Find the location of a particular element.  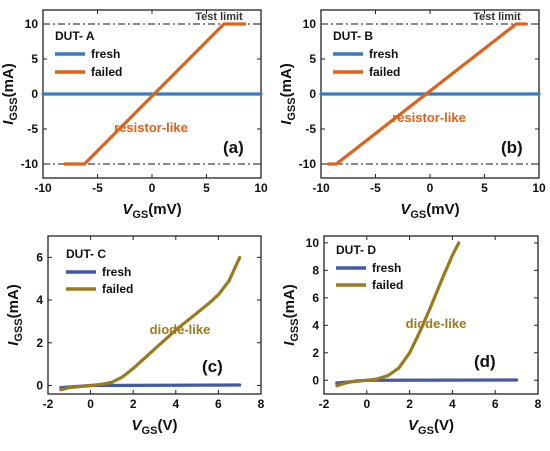

dut-label: DUT- C is located at coordinates (86, 254).